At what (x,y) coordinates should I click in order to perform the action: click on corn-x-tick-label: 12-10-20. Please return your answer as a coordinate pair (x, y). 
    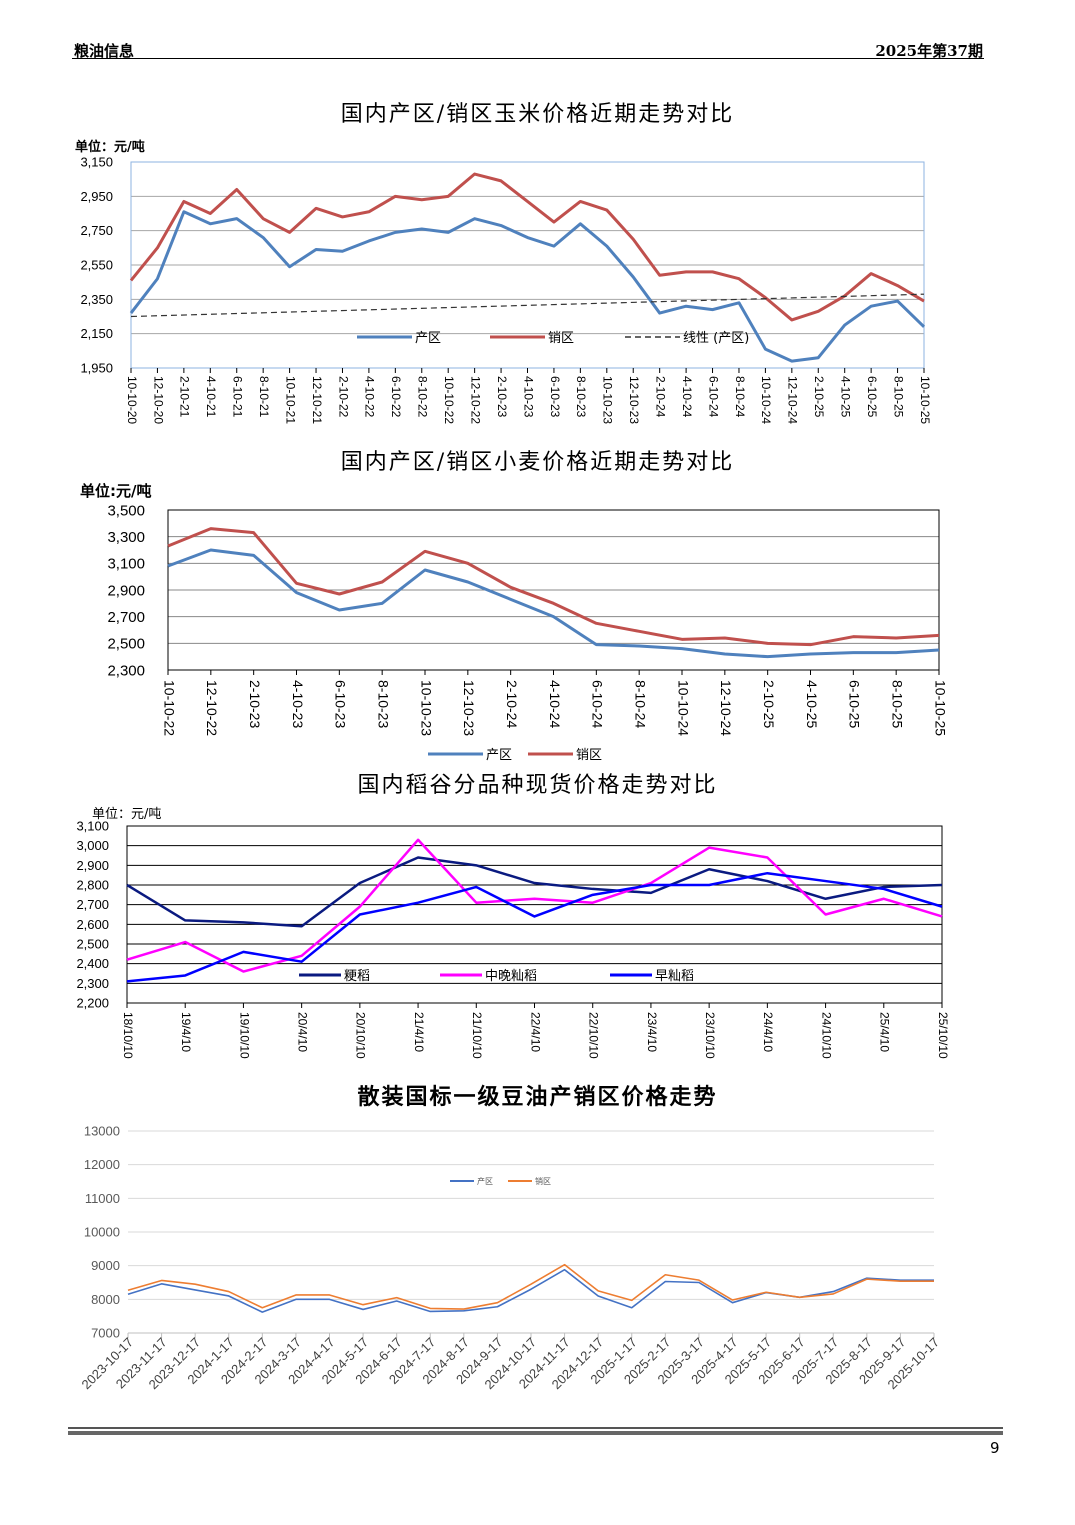
    Looking at the image, I should click on (158, 400).